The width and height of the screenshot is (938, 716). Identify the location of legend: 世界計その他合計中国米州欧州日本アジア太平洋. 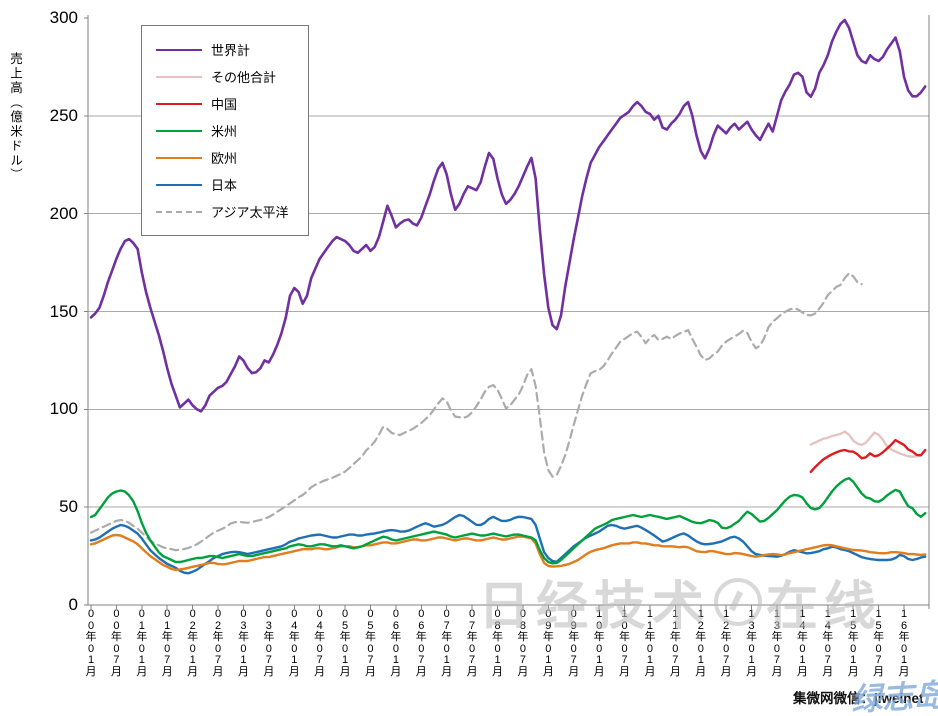
(225, 130).